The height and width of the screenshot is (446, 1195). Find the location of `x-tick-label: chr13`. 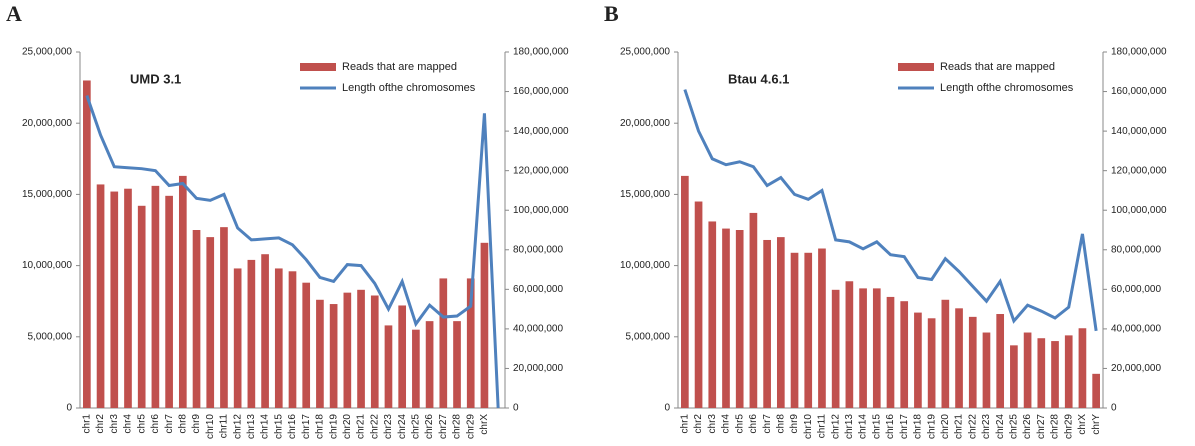

x-tick-label: chr13 is located at coordinates (849, 426).